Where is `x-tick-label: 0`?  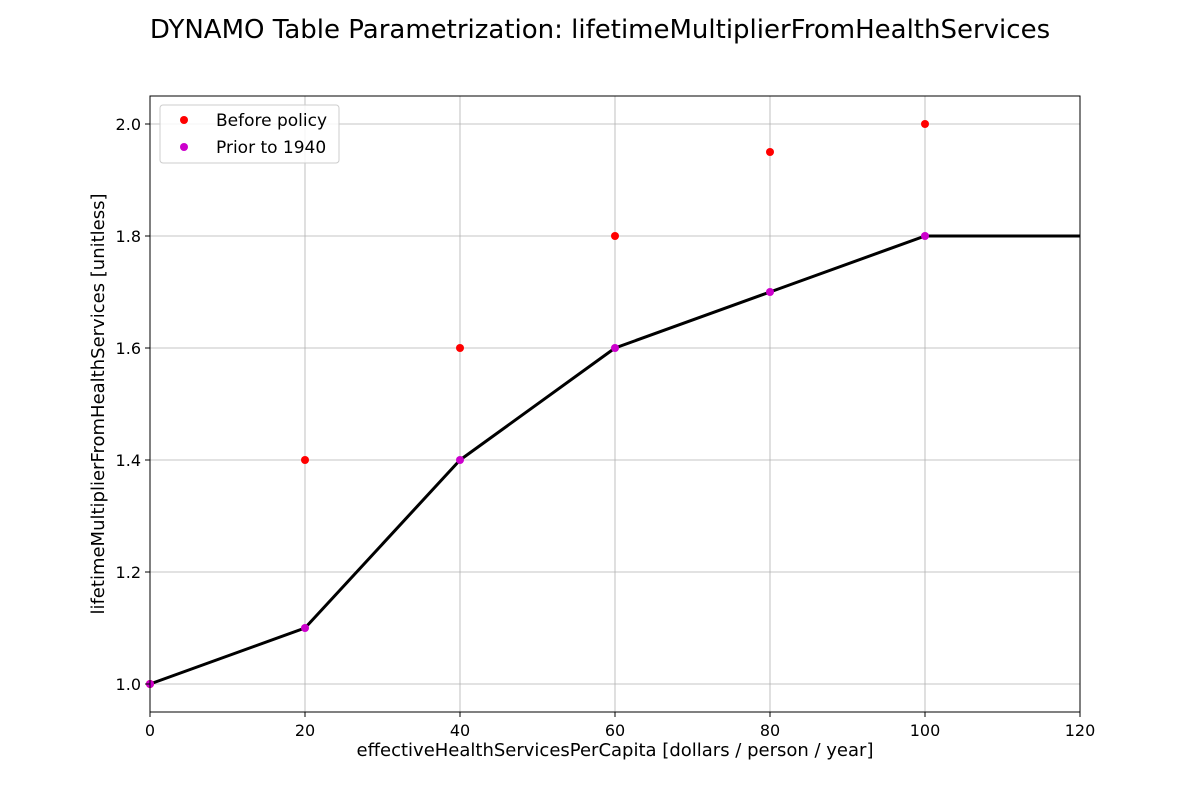
x-tick-label: 0 is located at coordinates (150, 730).